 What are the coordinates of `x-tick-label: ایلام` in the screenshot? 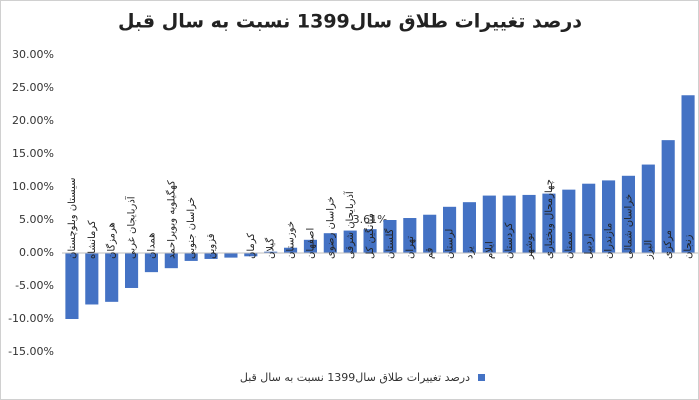 It's located at (489, 250).